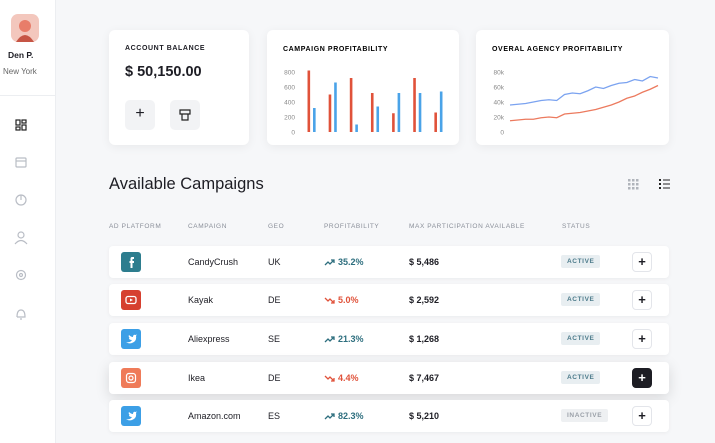 The height and width of the screenshot is (443, 715). I want to click on nav-icons, so click(27, 220).